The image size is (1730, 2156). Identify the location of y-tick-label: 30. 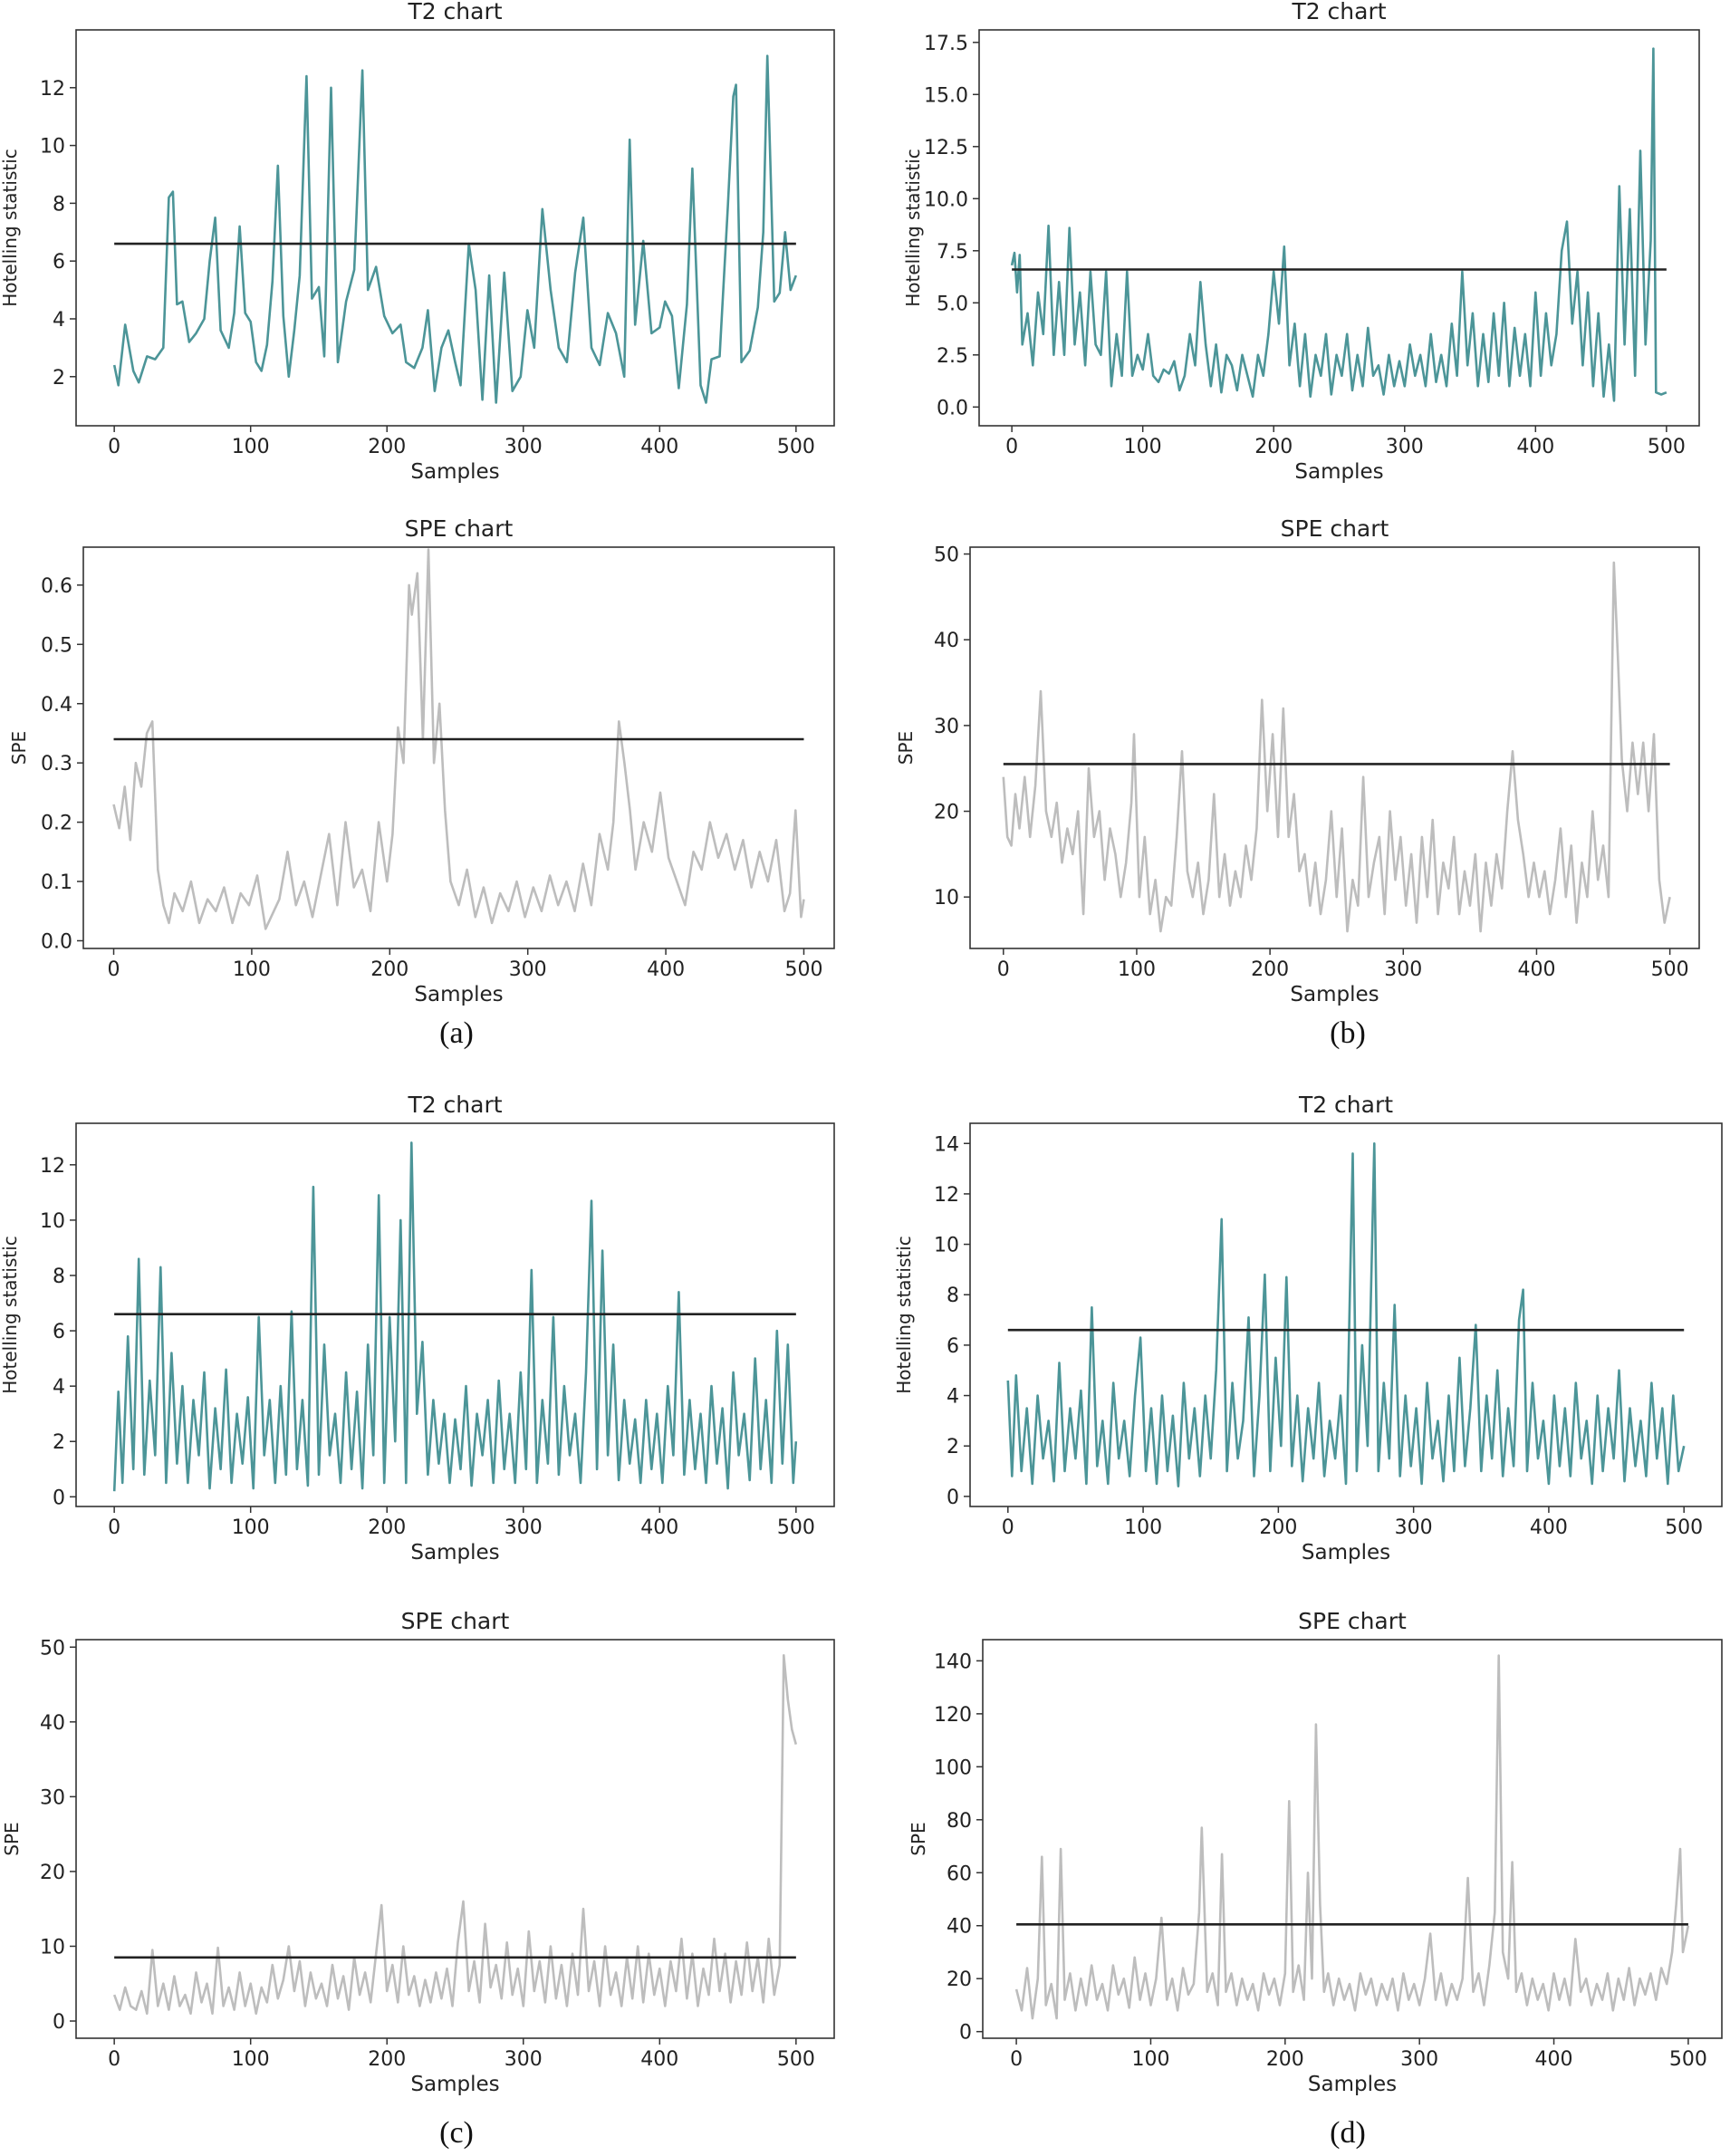
(946, 727).